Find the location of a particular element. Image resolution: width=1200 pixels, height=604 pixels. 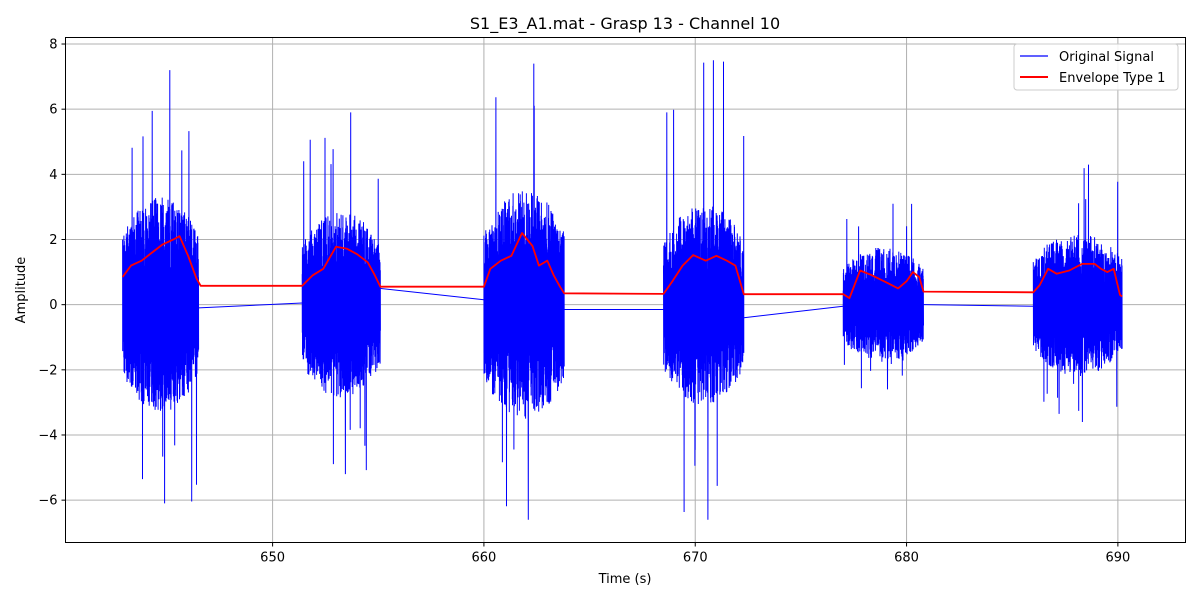

y-axis-label: Amplitude is located at coordinates (21, 290).